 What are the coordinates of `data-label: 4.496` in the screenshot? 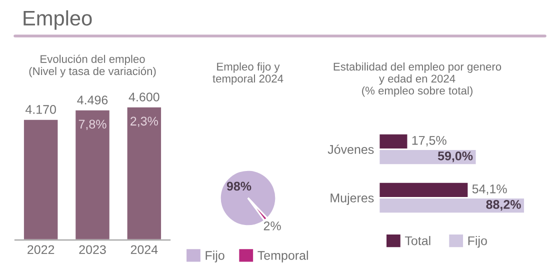 It's located at (92, 100).